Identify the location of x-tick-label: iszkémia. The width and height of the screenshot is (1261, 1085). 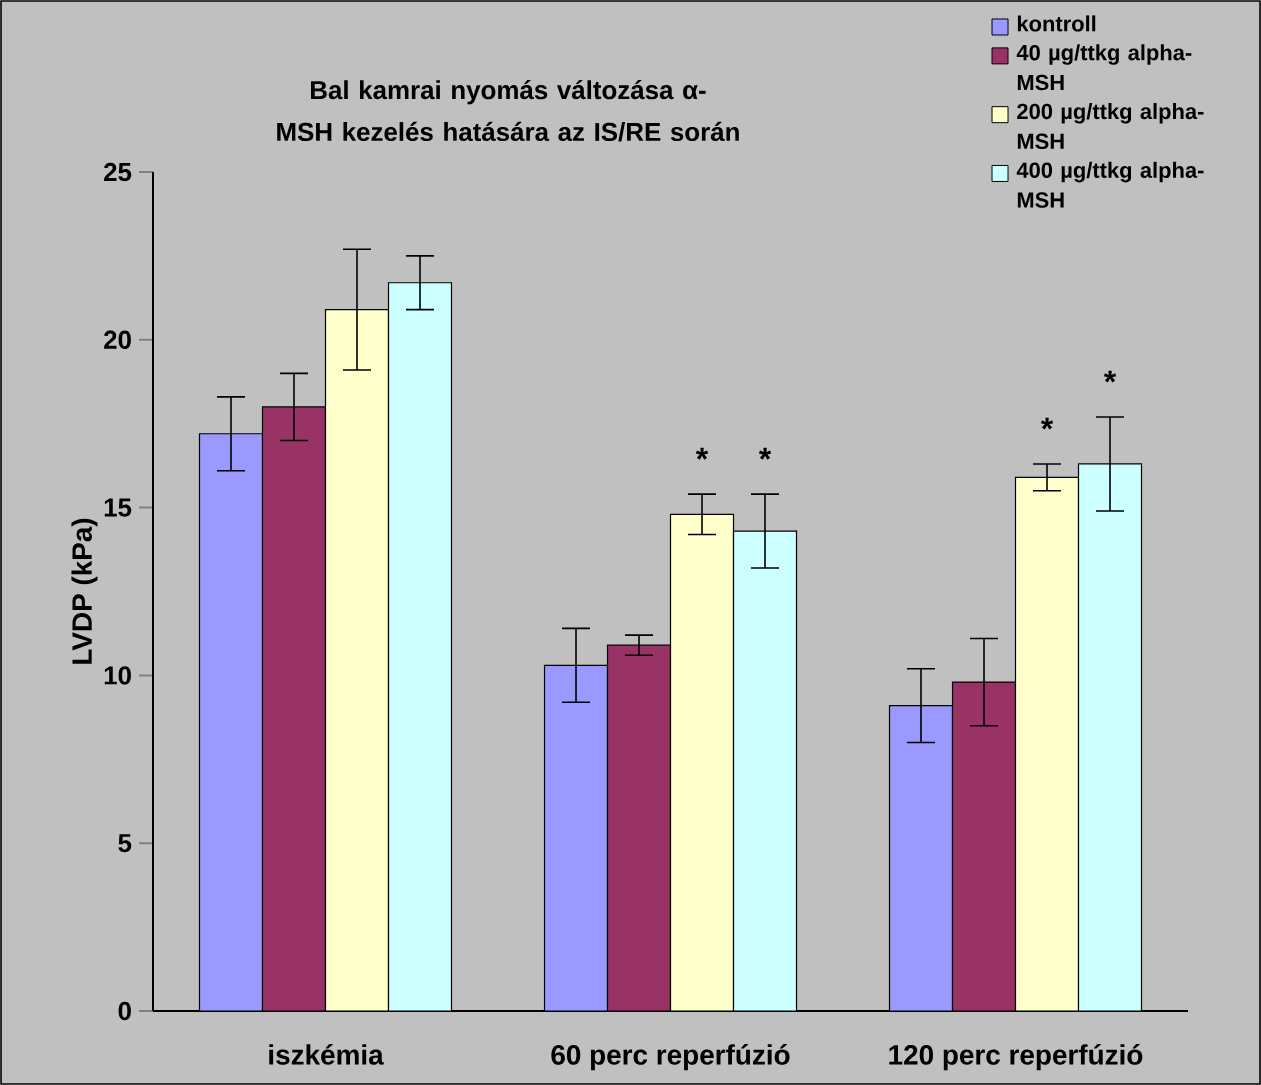
(326, 1054).